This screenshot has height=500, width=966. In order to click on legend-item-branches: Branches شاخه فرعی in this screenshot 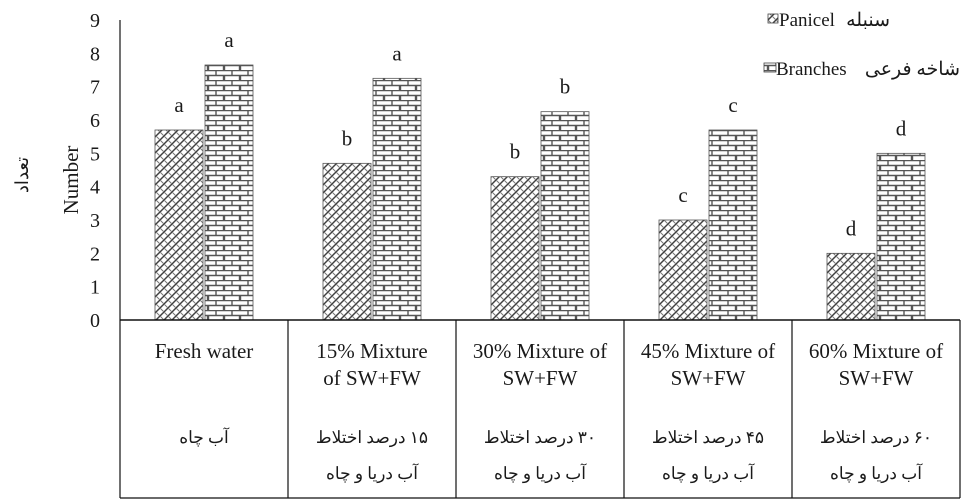, I will do `click(861, 69)`.